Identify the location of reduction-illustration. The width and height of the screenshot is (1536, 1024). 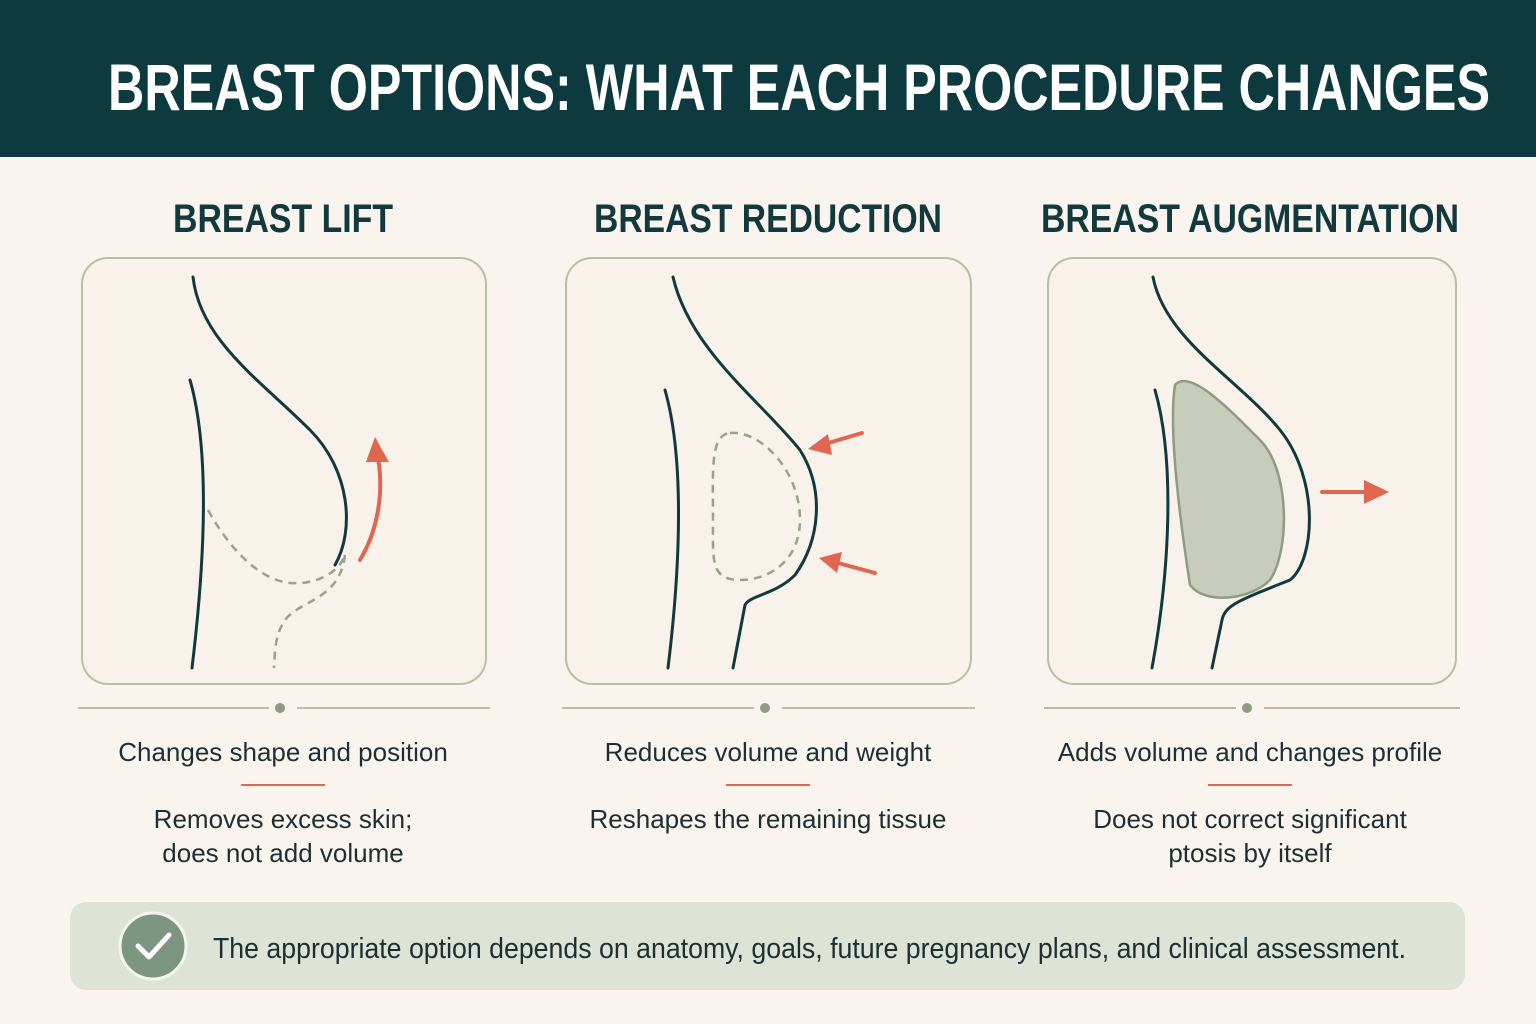
(770, 472).